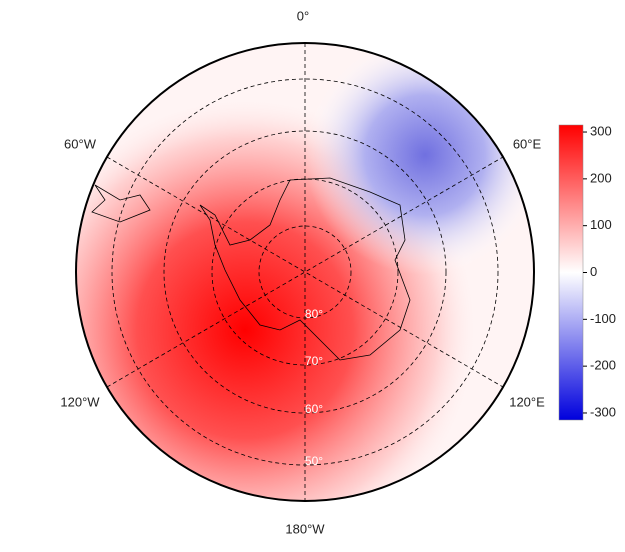 The width and height of the screenshot is (625, 552). What do you see at coordinates (601, 130) in the screenshot?
I see `colorbar-label: 300` at bounding box center [601, 130].